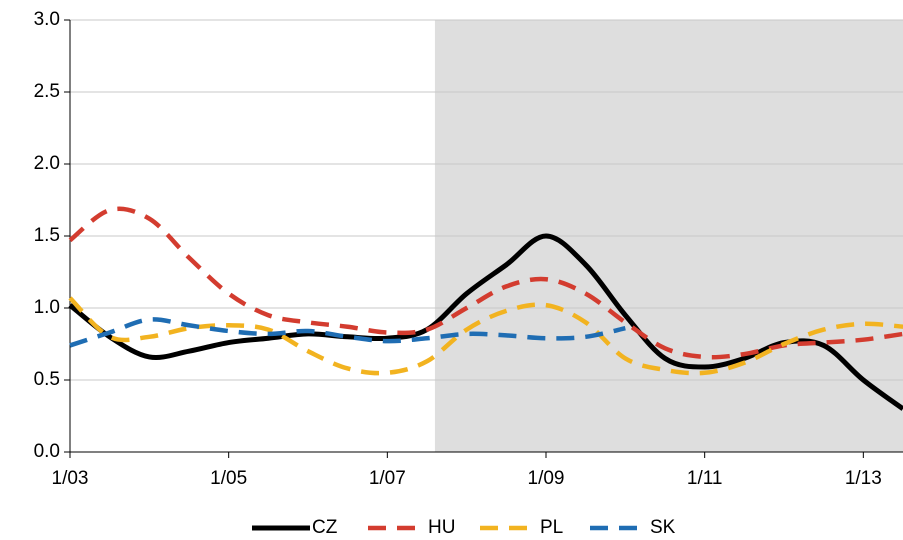  Describe the element at coordinates (47, 307) in the screenshot. I see `y-tick-label: 1.0` at that location.